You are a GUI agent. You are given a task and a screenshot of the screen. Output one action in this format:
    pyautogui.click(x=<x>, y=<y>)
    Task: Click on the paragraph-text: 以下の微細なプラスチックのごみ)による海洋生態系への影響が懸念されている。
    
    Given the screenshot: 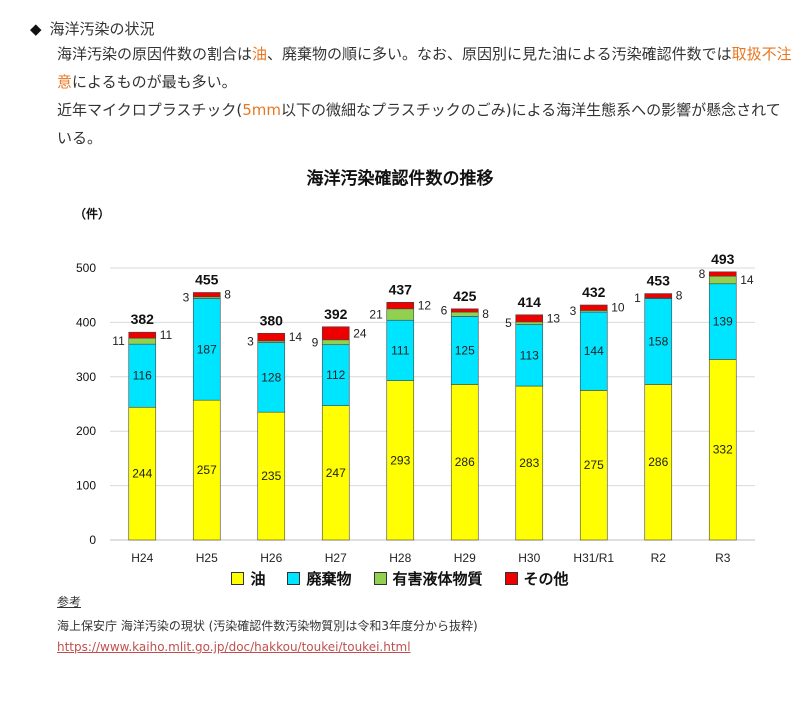 What is the action you would take?
    pyautogui.click(x=419, y=124)
    